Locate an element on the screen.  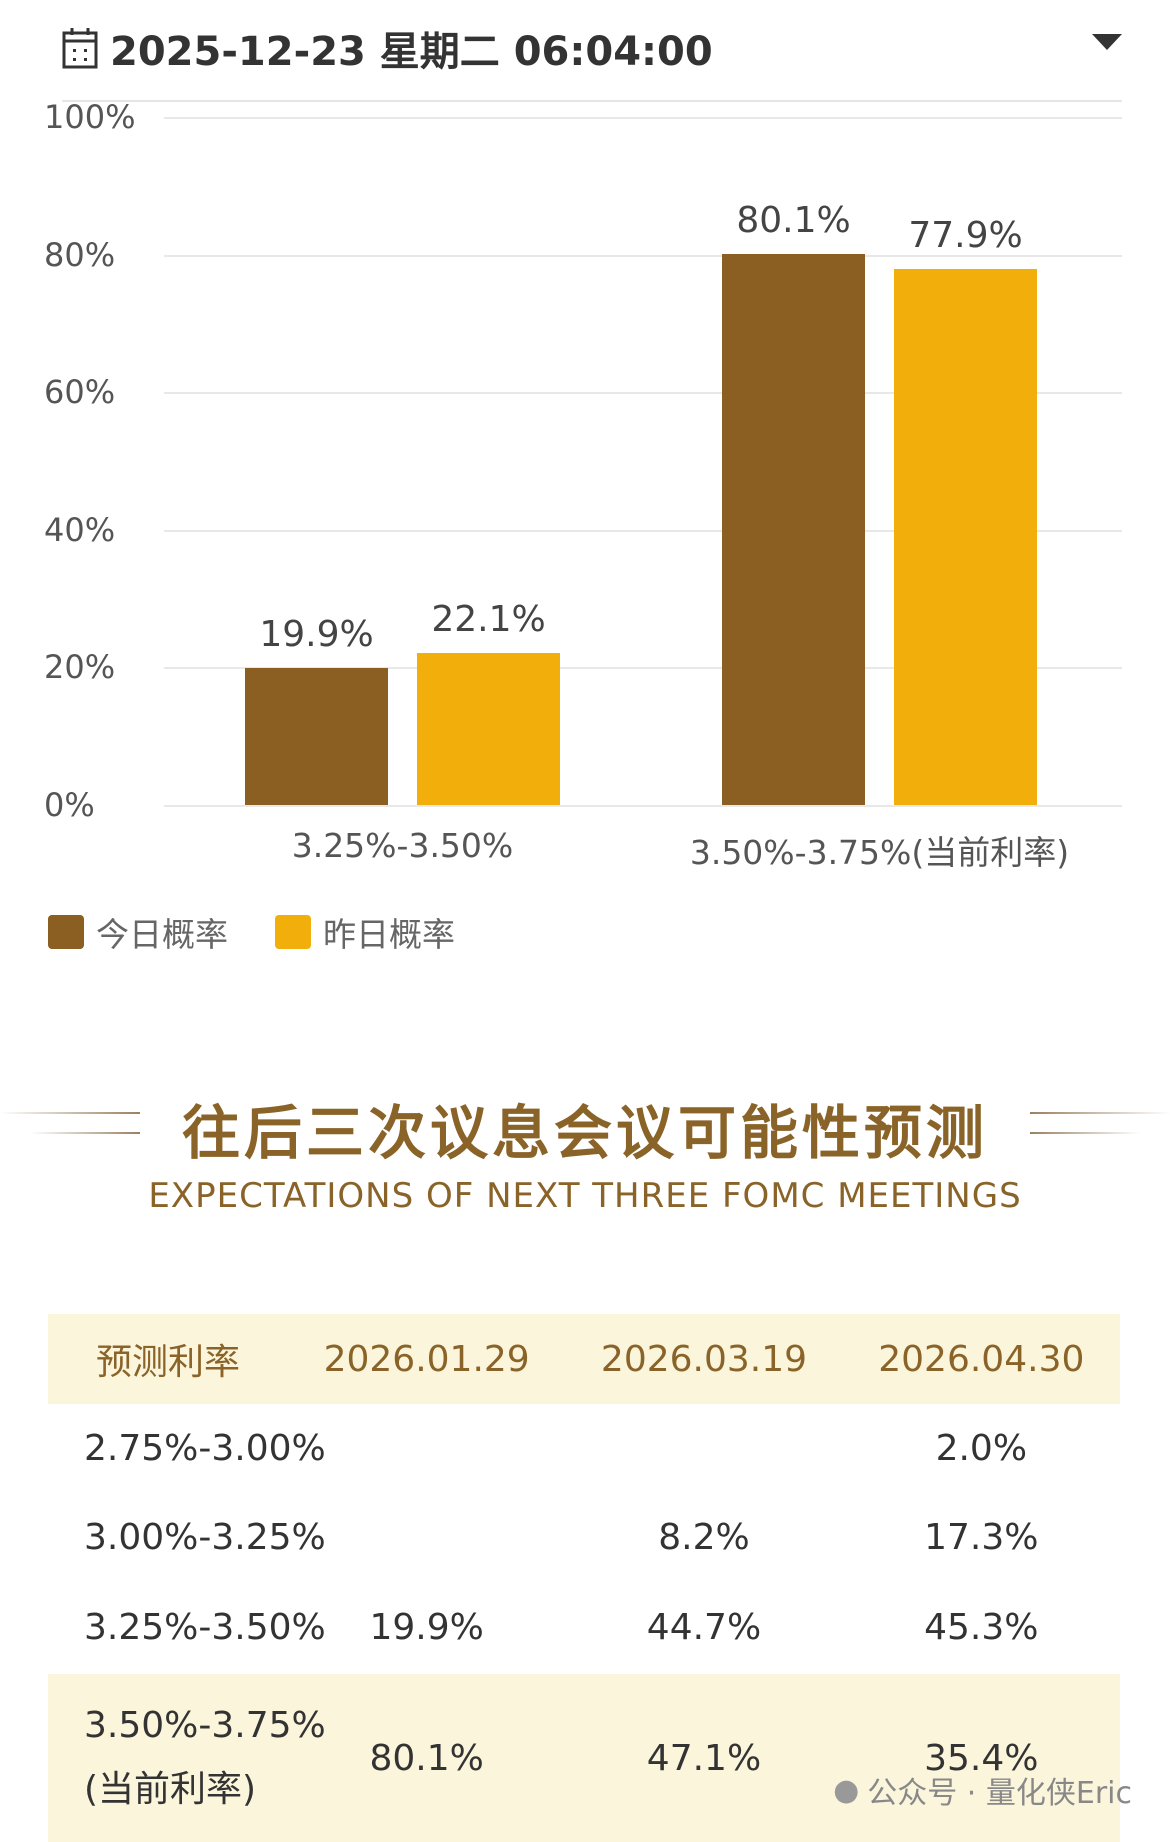
table-row: 3.00%-3.25% 8.2% 17.3% is located at coordinates (584, 1537).